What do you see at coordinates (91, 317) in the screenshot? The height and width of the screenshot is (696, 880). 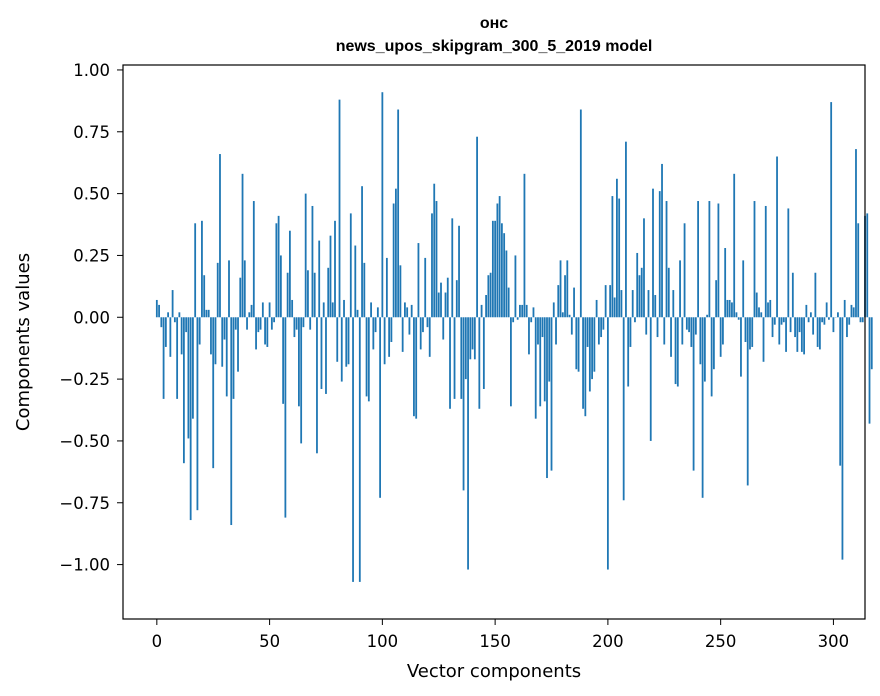 I see `y-tick-label: 0.00` at bounding box center [91, 317].